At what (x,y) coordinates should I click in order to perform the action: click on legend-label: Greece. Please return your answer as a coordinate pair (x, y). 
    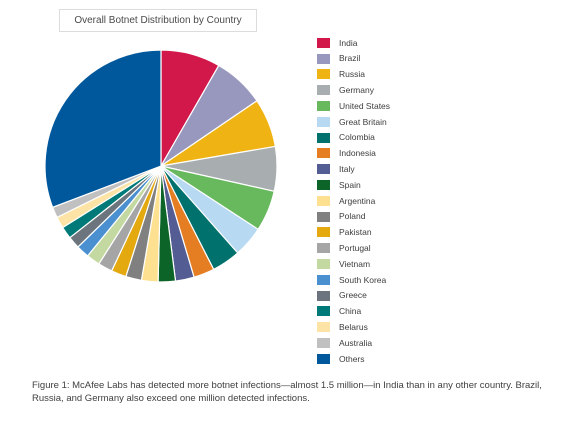
    Looking at the image, I should click on (353, 295).